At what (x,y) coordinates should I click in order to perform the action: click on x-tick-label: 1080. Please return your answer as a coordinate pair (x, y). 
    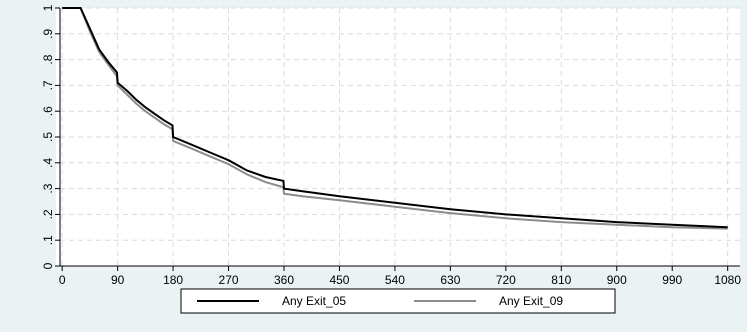
    Looking at the image, I should click on (727, 280).